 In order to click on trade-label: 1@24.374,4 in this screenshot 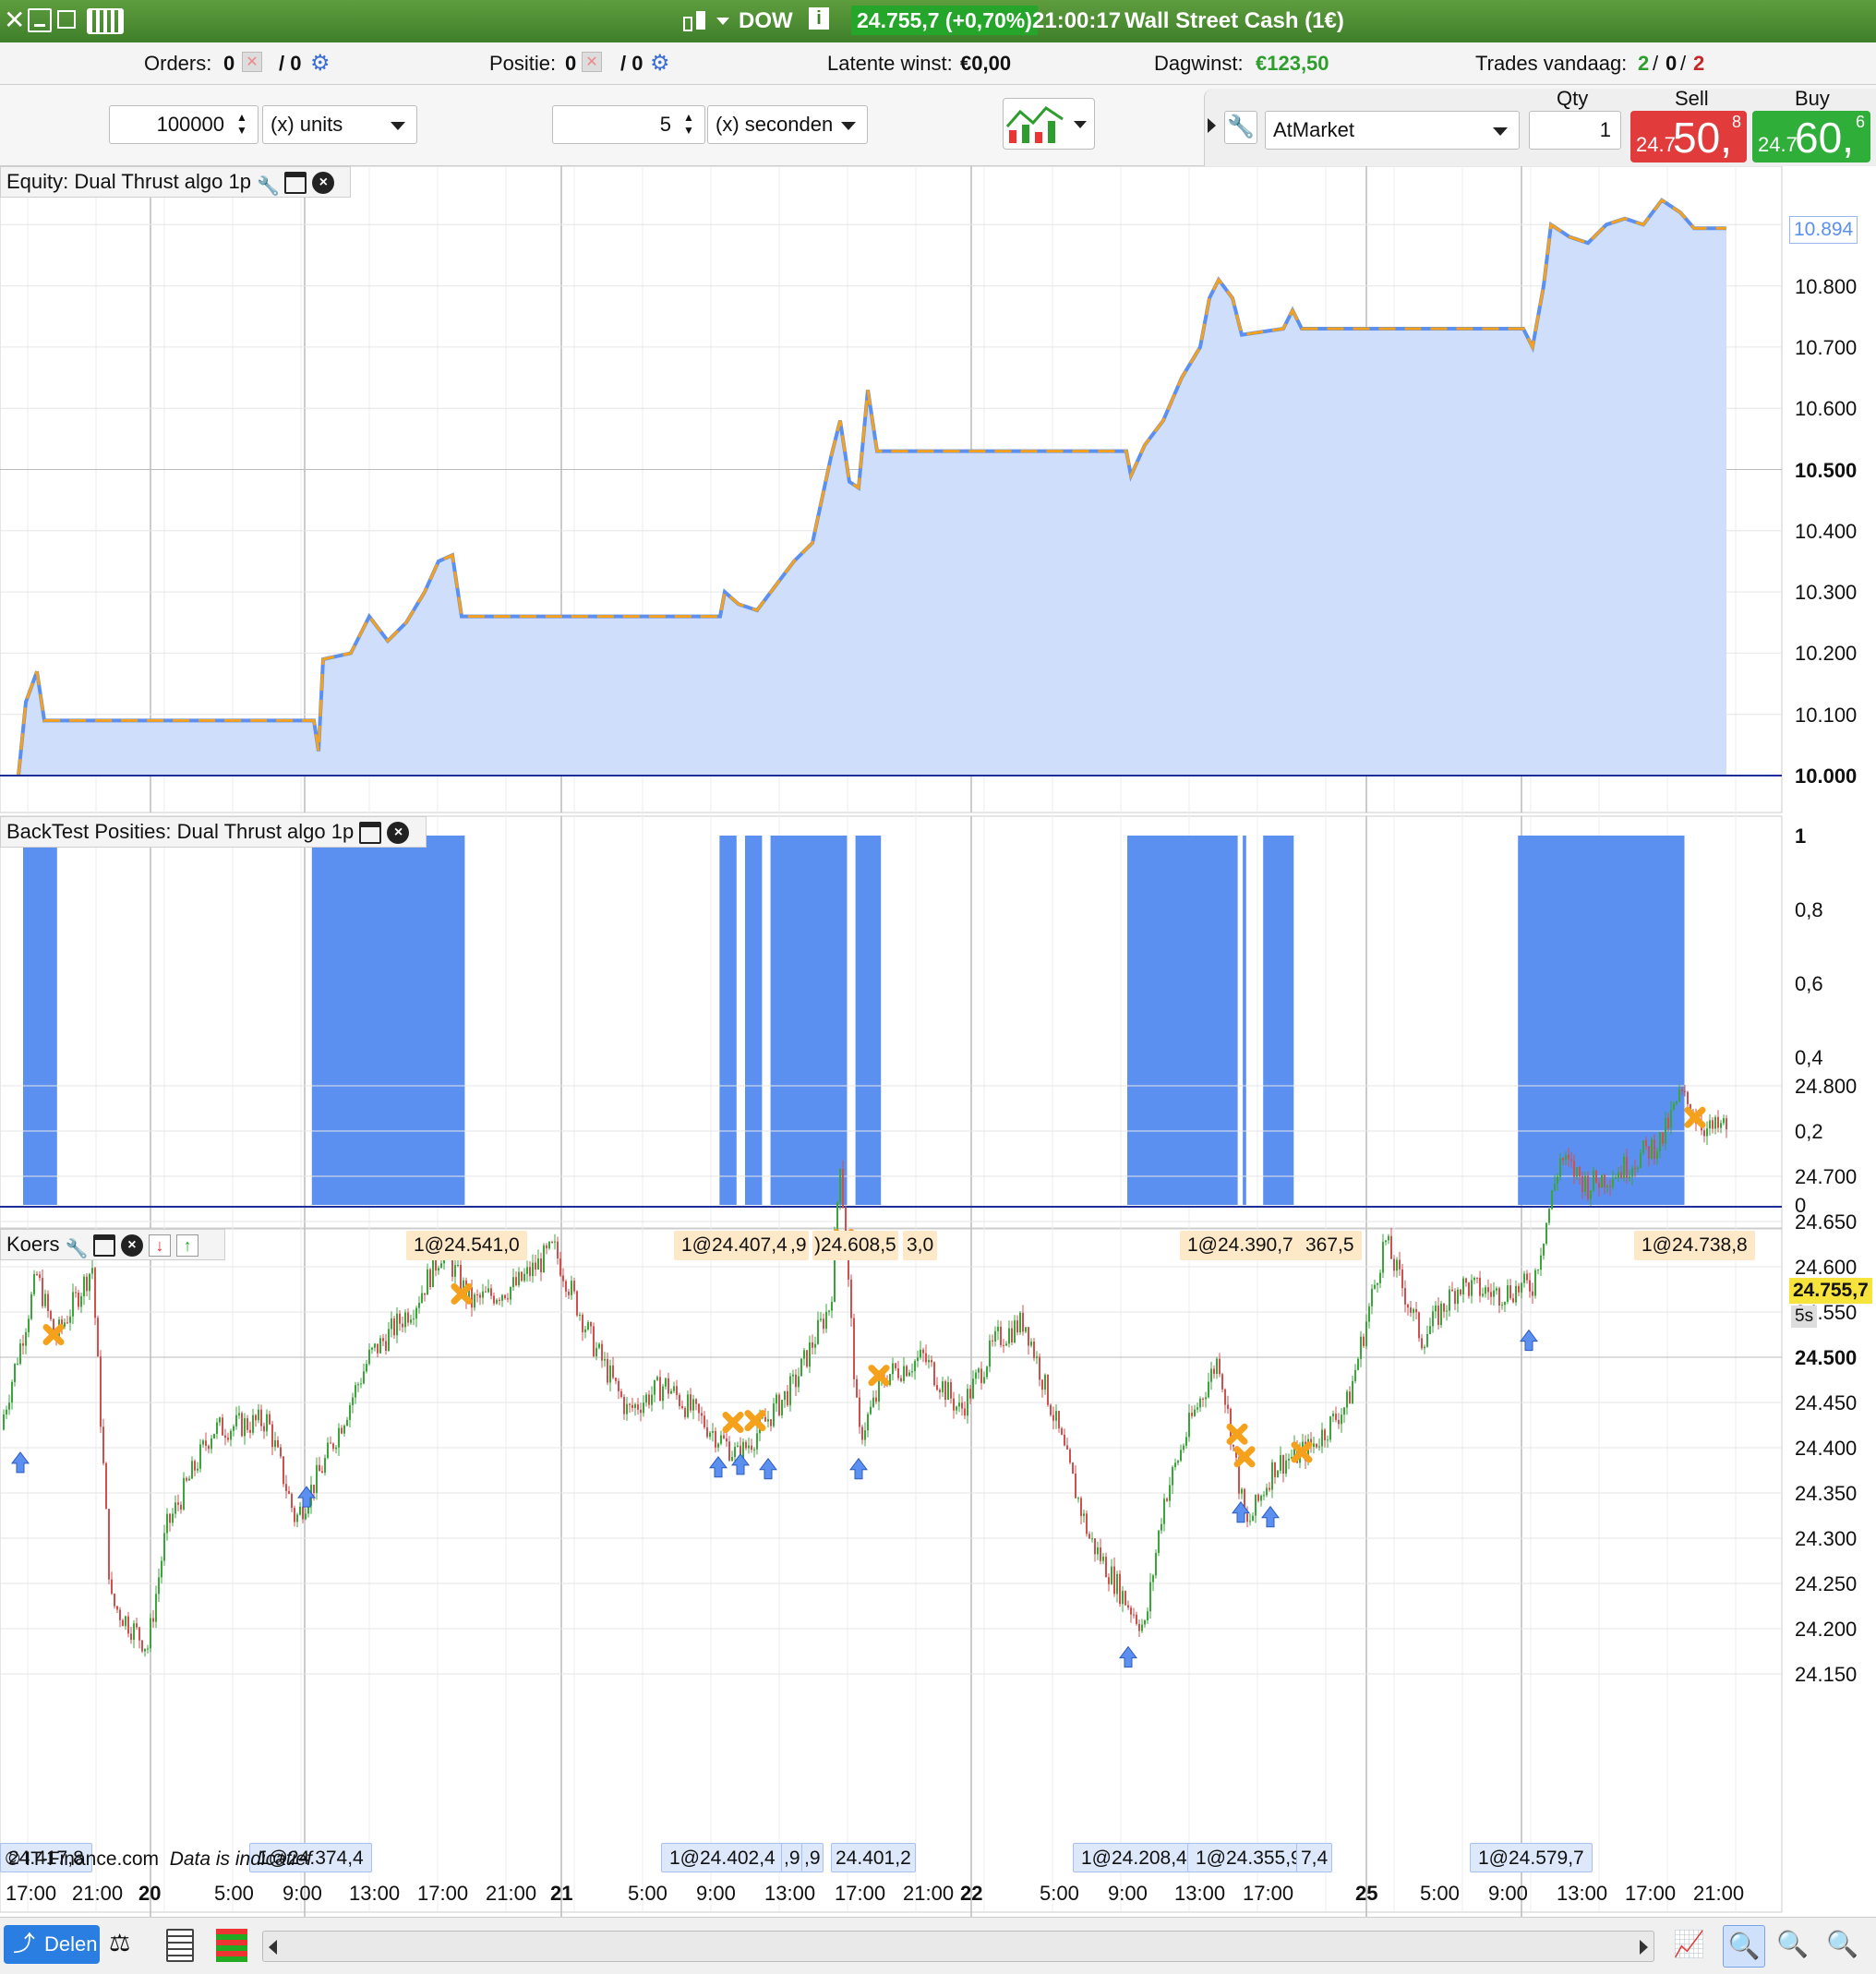, I will do `click(310, 1858)`.